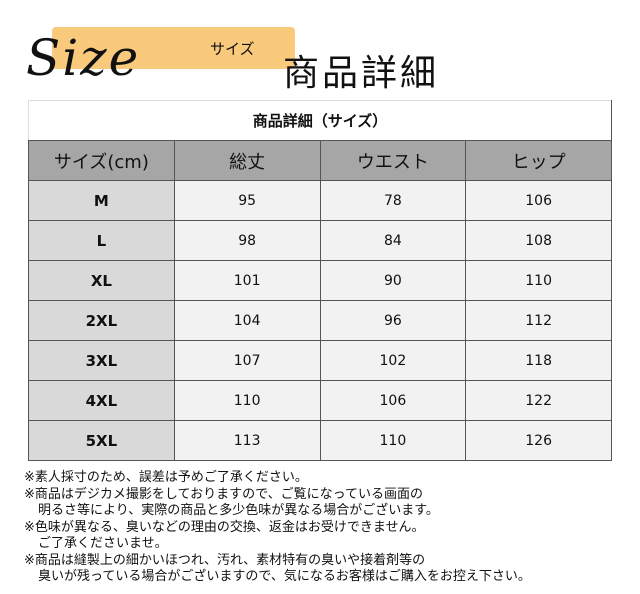 The width and height of the screenshot is (640, 594). Describe the element at coordinates (538, 400) in the screenshot. I see `value-cell: 122` at that location.